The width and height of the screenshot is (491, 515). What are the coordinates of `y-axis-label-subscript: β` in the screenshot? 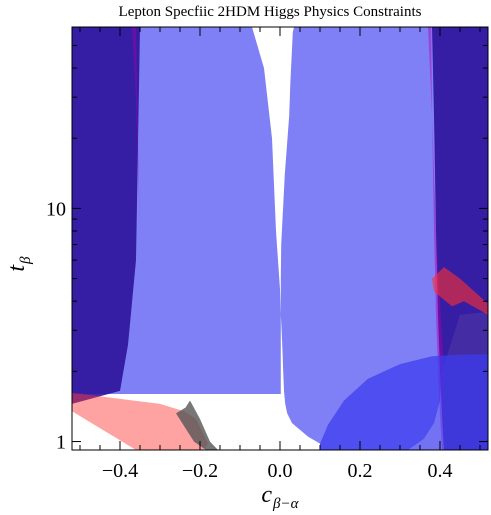 It's located at (26, 260).